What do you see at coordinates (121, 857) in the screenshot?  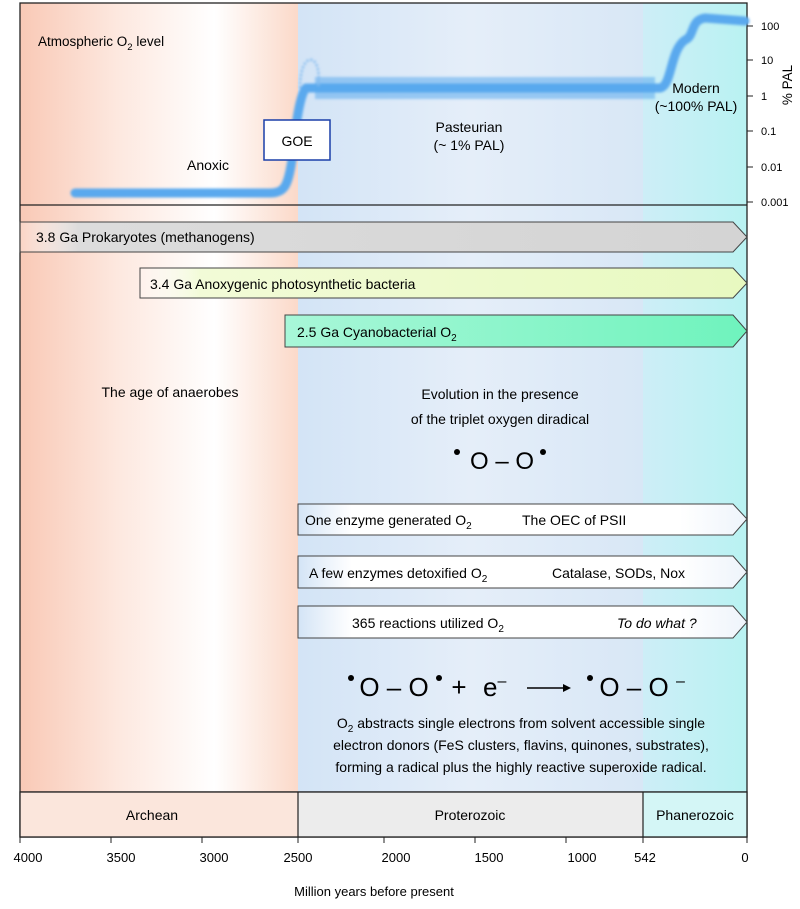 I see `time-tick-3500: 3500` at bounding box center [121, 857].